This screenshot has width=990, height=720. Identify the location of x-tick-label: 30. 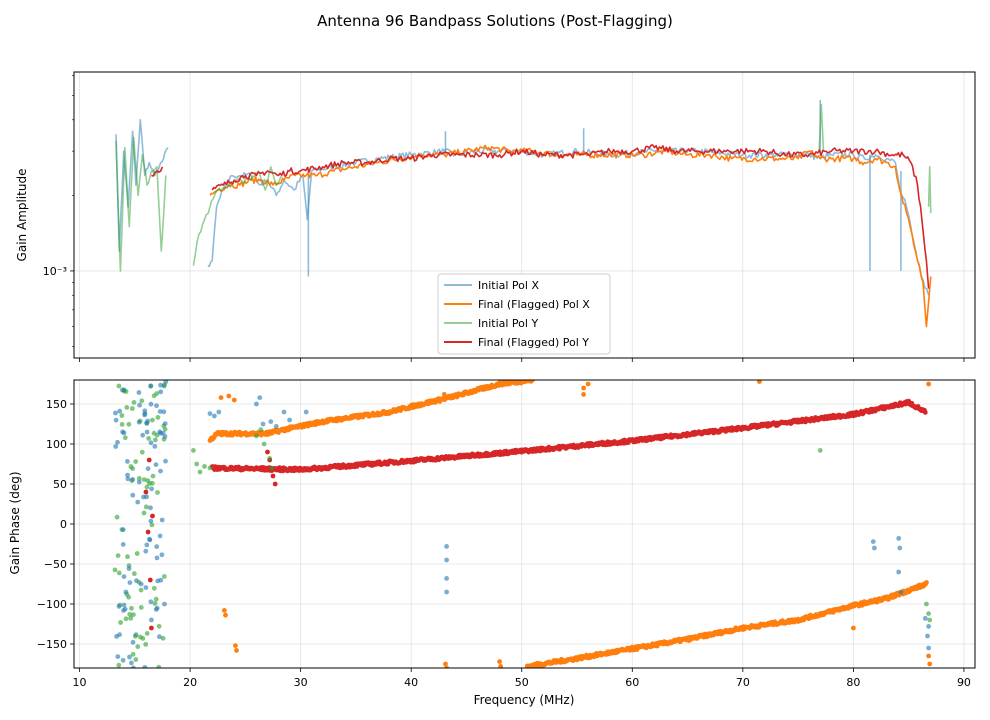
(301, 682).